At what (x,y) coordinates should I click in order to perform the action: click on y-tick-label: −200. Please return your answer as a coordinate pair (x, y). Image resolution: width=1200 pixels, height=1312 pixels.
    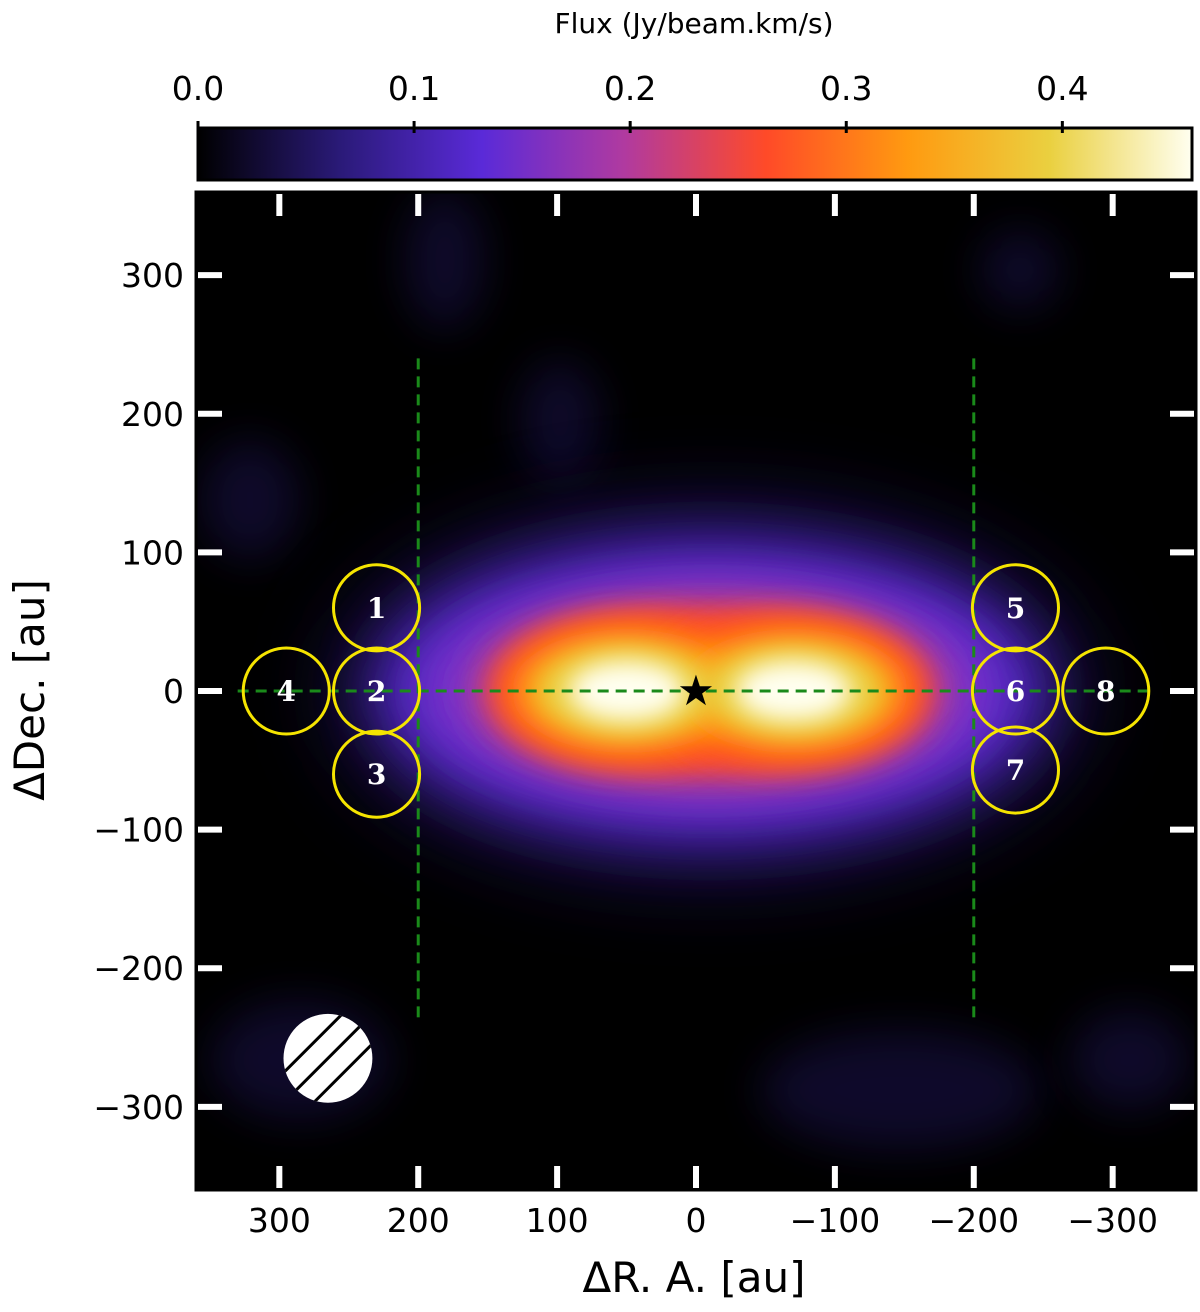
    Looking at the image, I should click on (138, 968).